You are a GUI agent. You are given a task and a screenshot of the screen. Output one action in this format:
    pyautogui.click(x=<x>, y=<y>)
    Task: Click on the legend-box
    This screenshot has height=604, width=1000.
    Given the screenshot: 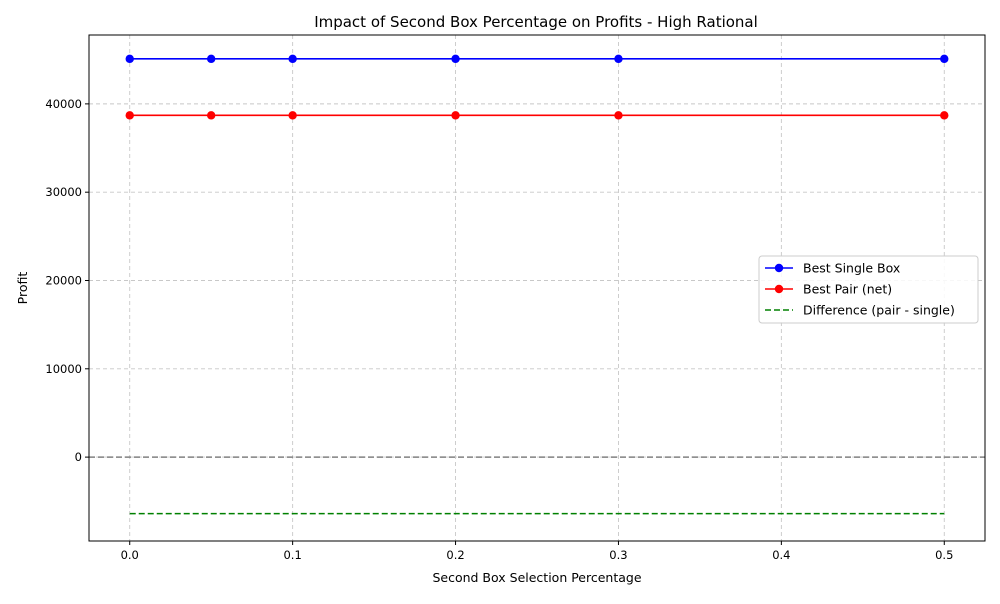 What is the action you would take?
    pyautogui.click(x=868, y=289)
    